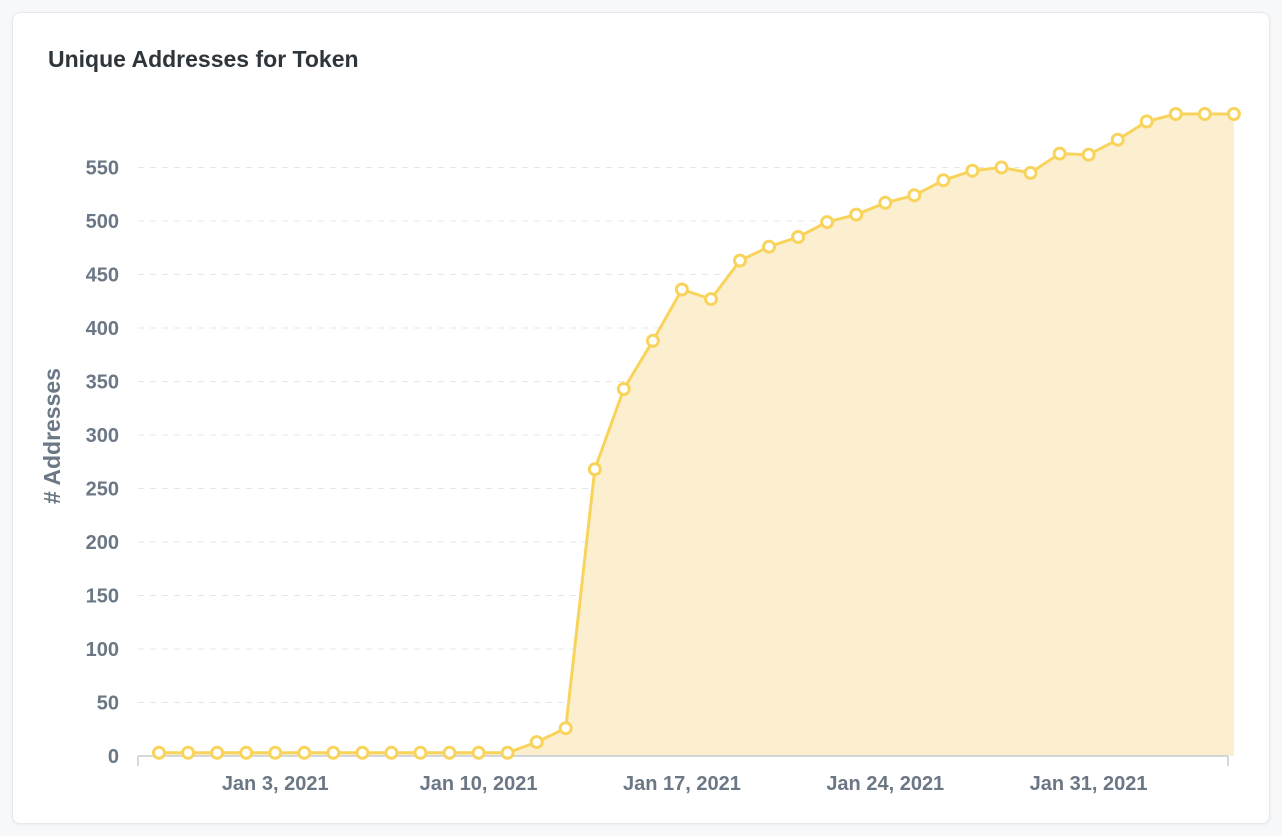 This screenshot has width=1282, height=836. I want to click on y-tick-label: 50, so click(108, 704).